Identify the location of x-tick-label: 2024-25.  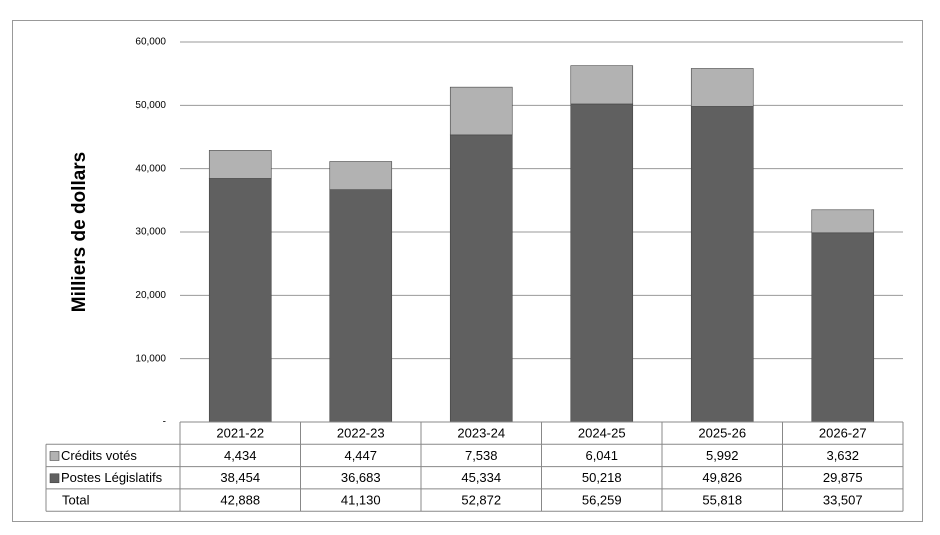
(602, 433).